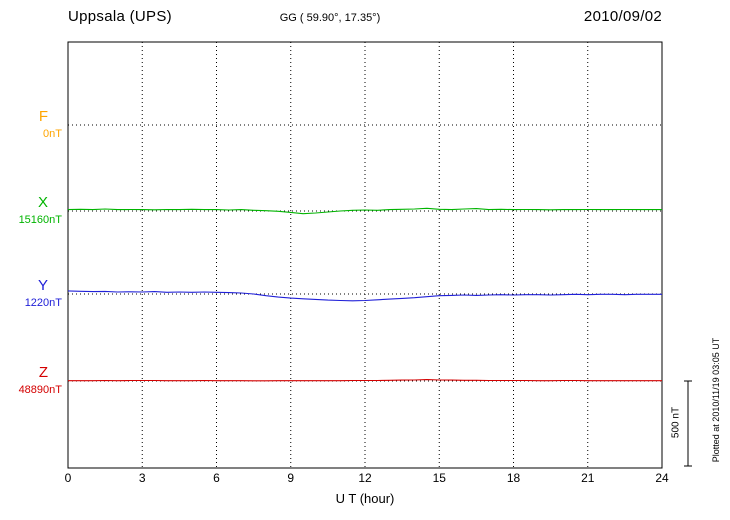 The width and height of the screenshot is (730, 520). I want to click on plotted-at-note: Plotted at 2010/11/19 03:05 UT, so click(716, 400).